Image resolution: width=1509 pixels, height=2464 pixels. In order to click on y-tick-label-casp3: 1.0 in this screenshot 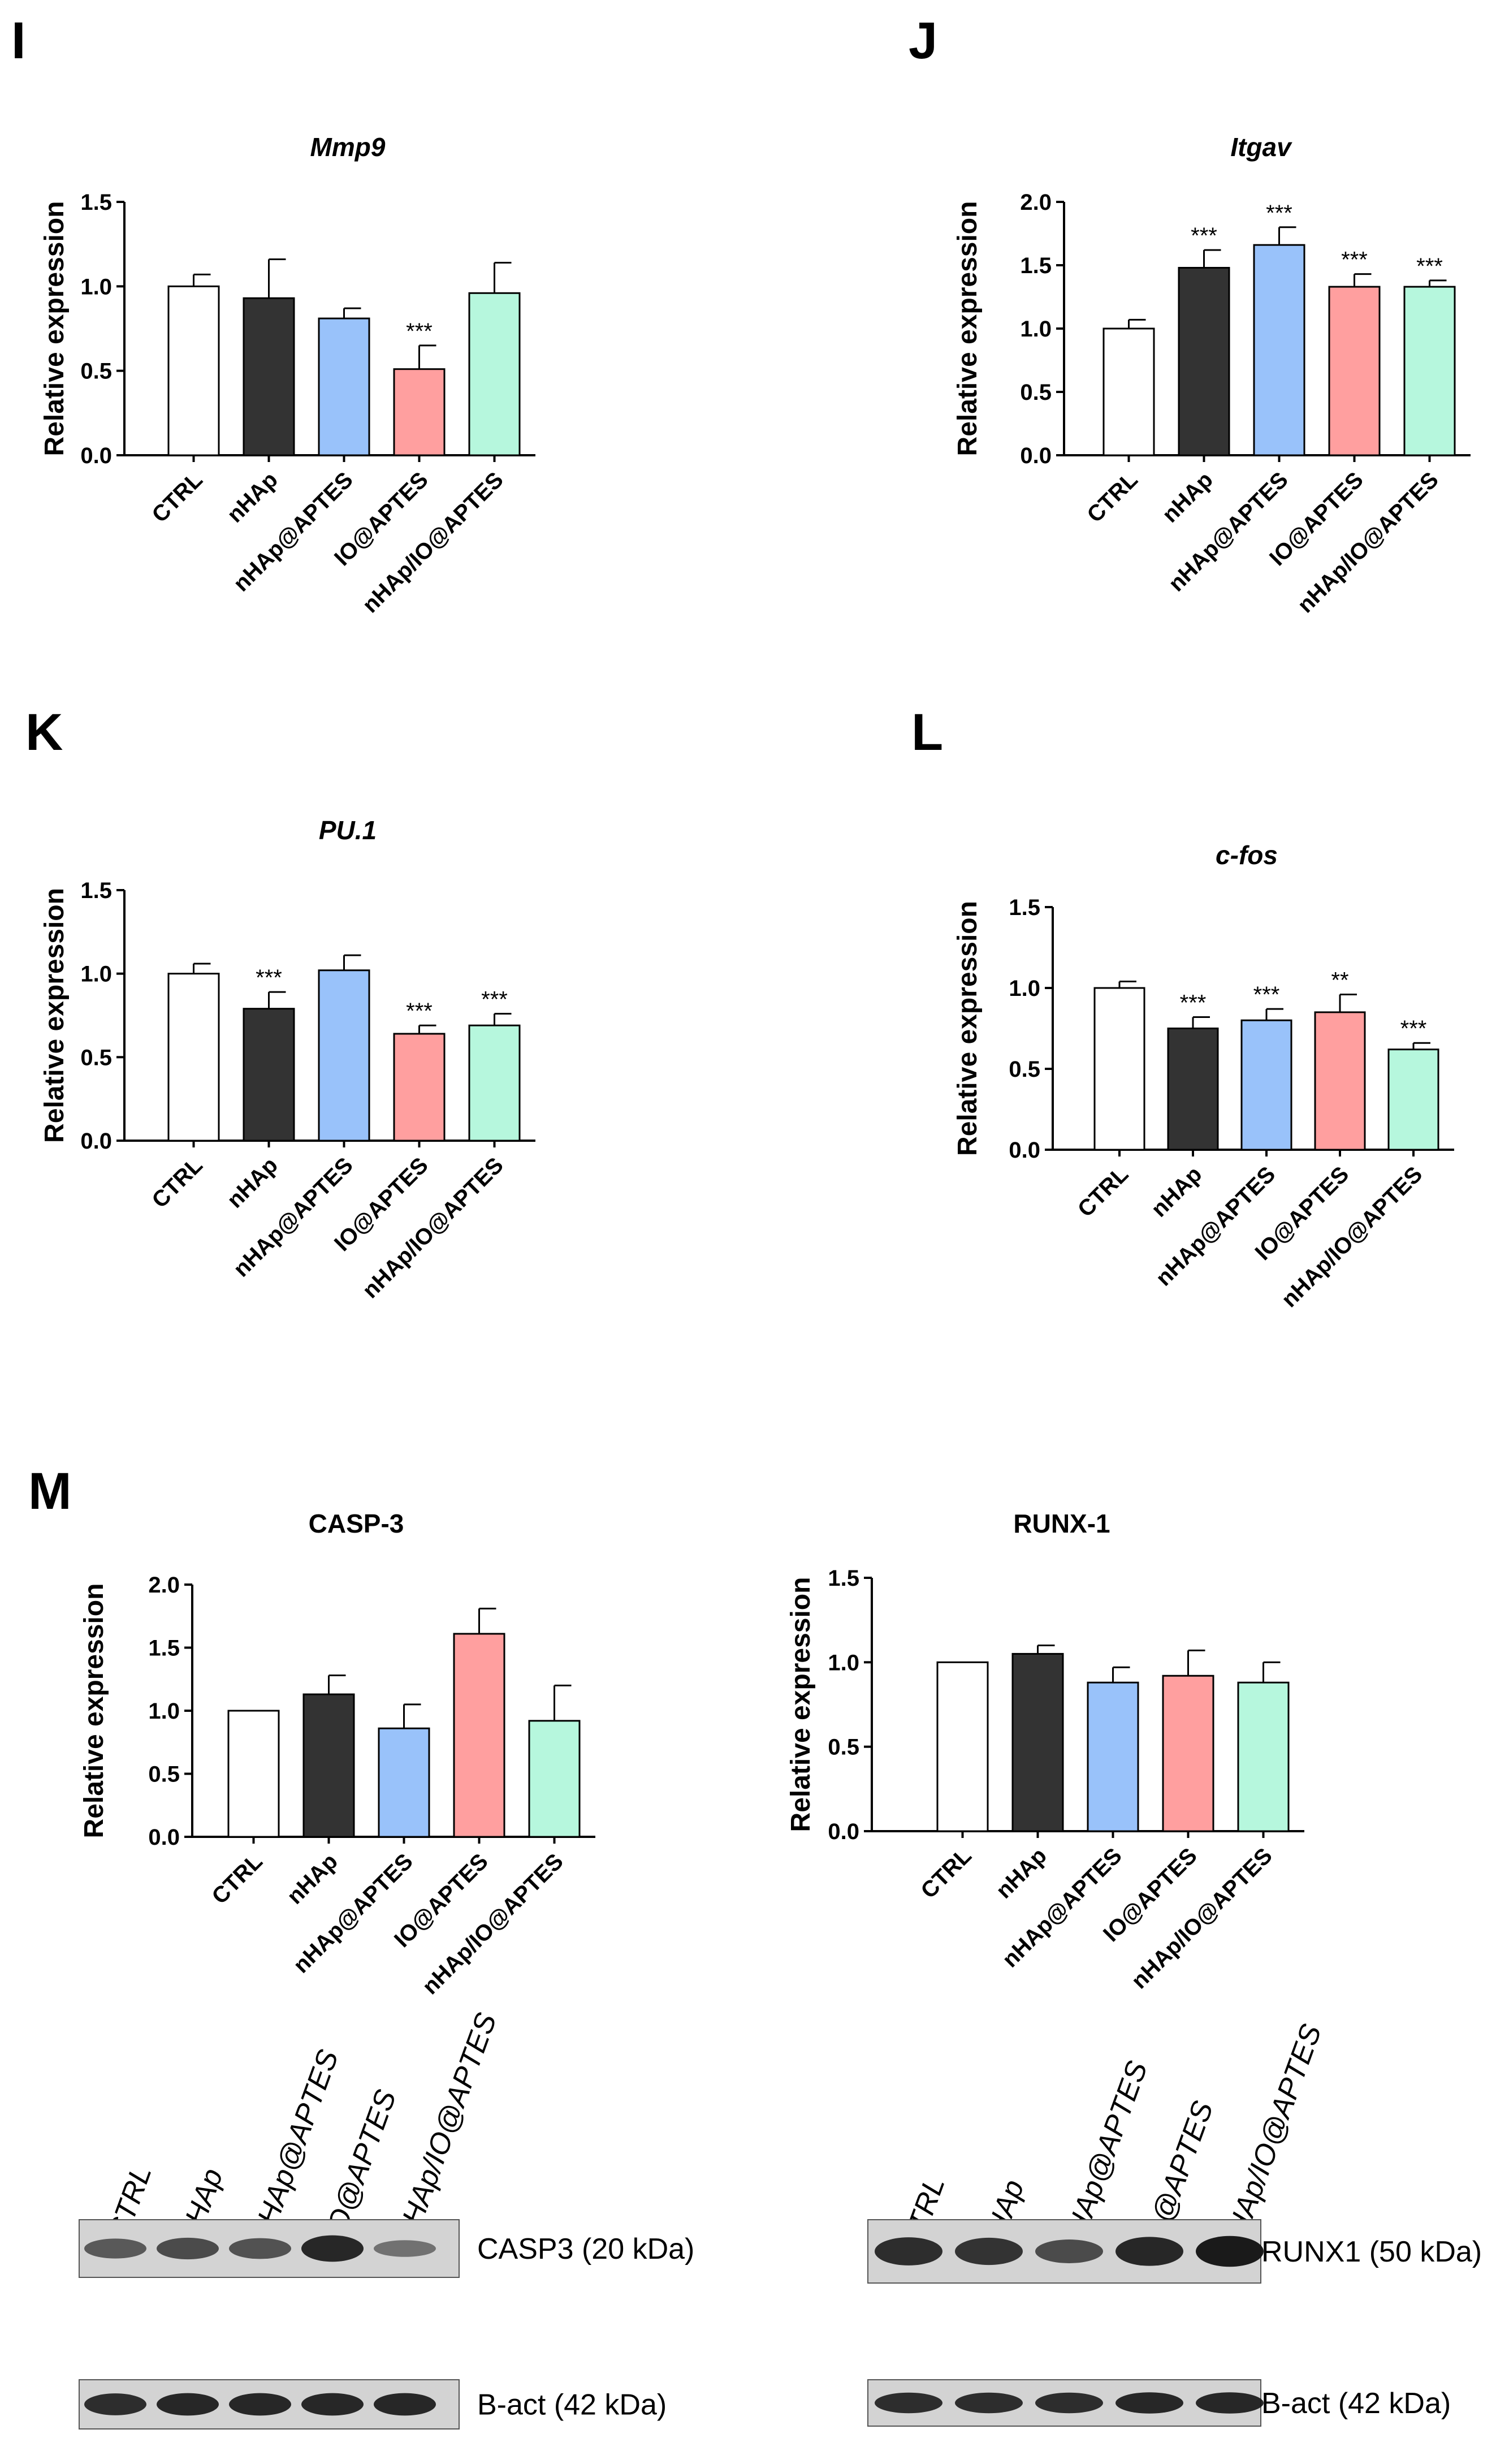, I will do `click(164, 1712)`.